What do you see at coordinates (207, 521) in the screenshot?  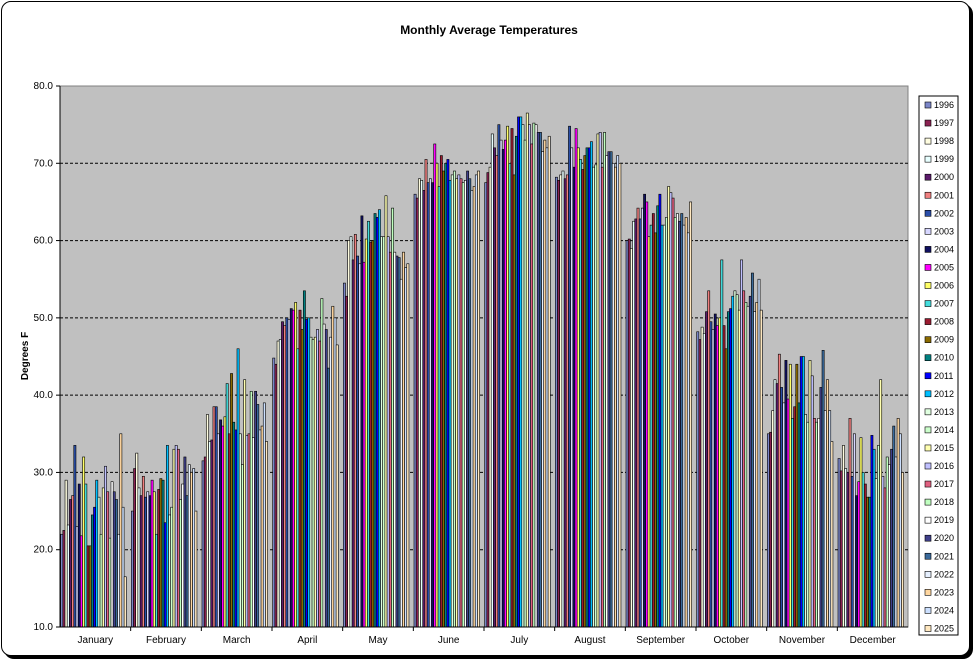 I see `bar-march-1998` at bounding box center [207, 521].